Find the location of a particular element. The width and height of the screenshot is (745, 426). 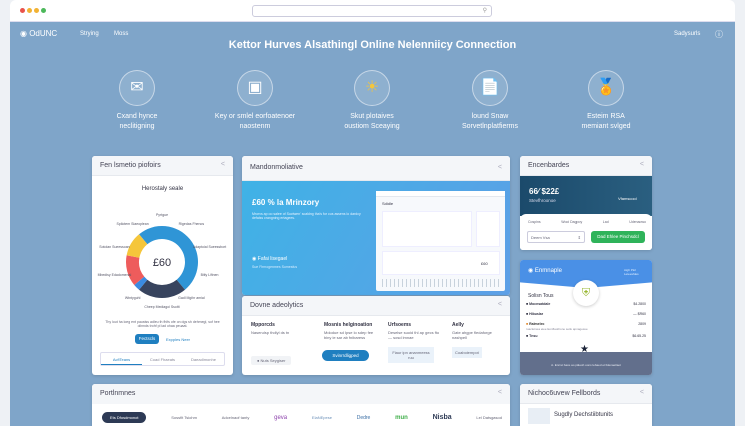

award-icon: 🏅 is located at coordinates (606, 88).